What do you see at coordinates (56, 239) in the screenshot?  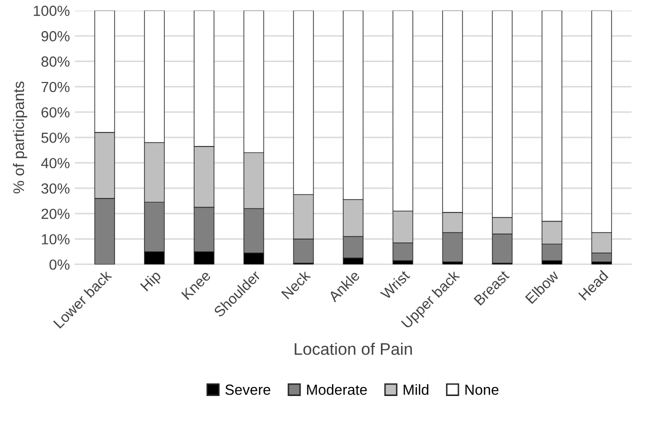 I see `y-tick-label: 10%` at bounding box center [56, 239].